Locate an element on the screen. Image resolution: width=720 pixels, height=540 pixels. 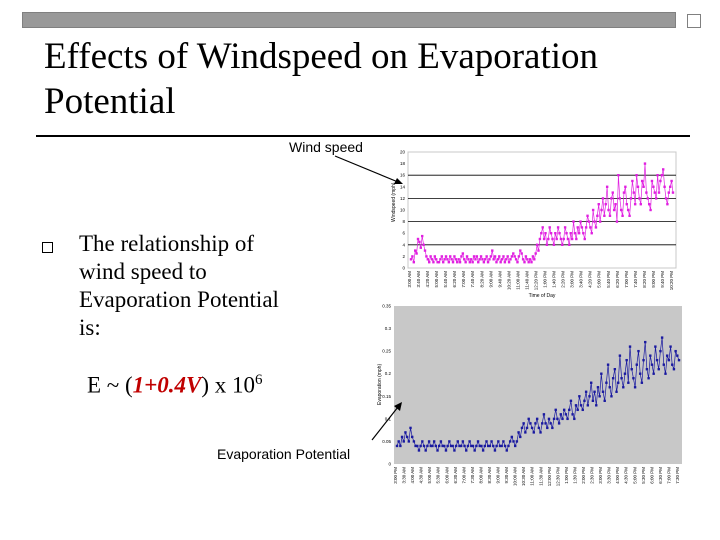
x-tick-label: 4:20 AM is located at coordinates (427, 279).